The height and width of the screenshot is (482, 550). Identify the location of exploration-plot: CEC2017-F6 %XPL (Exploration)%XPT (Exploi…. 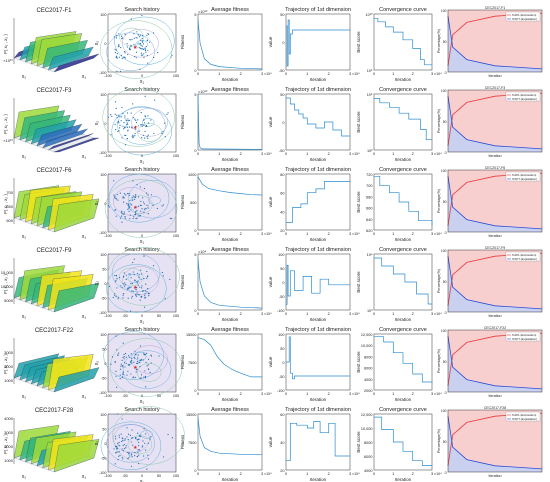
(490, 202).